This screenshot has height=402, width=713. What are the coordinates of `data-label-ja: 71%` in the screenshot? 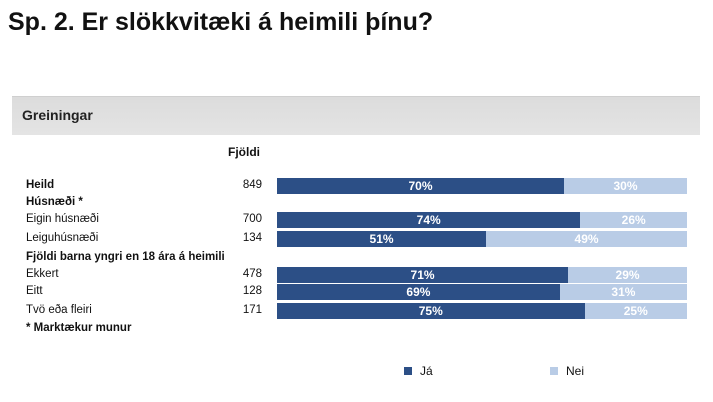 It's located at (422, 275).